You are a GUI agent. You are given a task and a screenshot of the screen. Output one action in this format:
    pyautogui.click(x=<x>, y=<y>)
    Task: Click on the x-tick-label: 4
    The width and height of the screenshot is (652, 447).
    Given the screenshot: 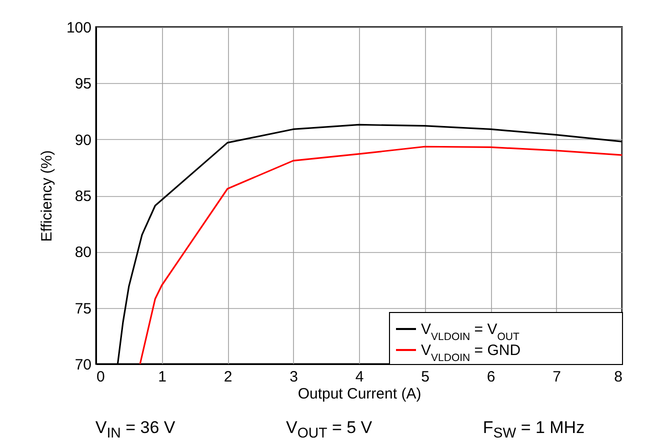 What is the action you would take?
    pyautogui.click(x=359, y=377)
    